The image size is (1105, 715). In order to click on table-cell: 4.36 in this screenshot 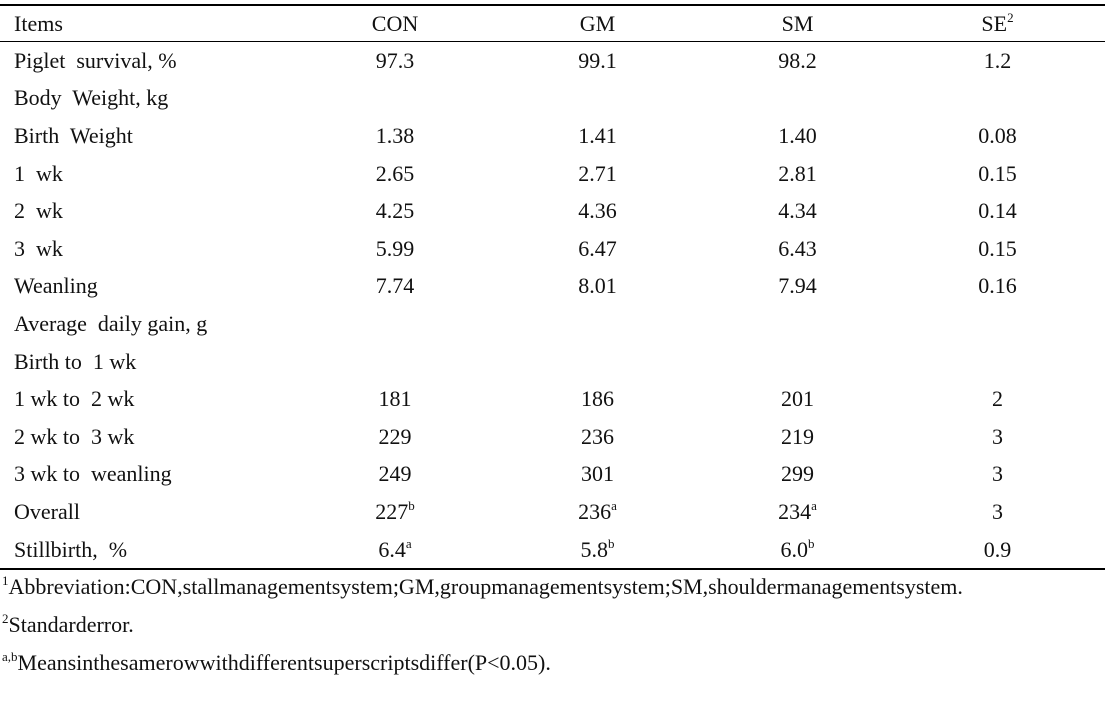, I will do `click(597, 211)`.